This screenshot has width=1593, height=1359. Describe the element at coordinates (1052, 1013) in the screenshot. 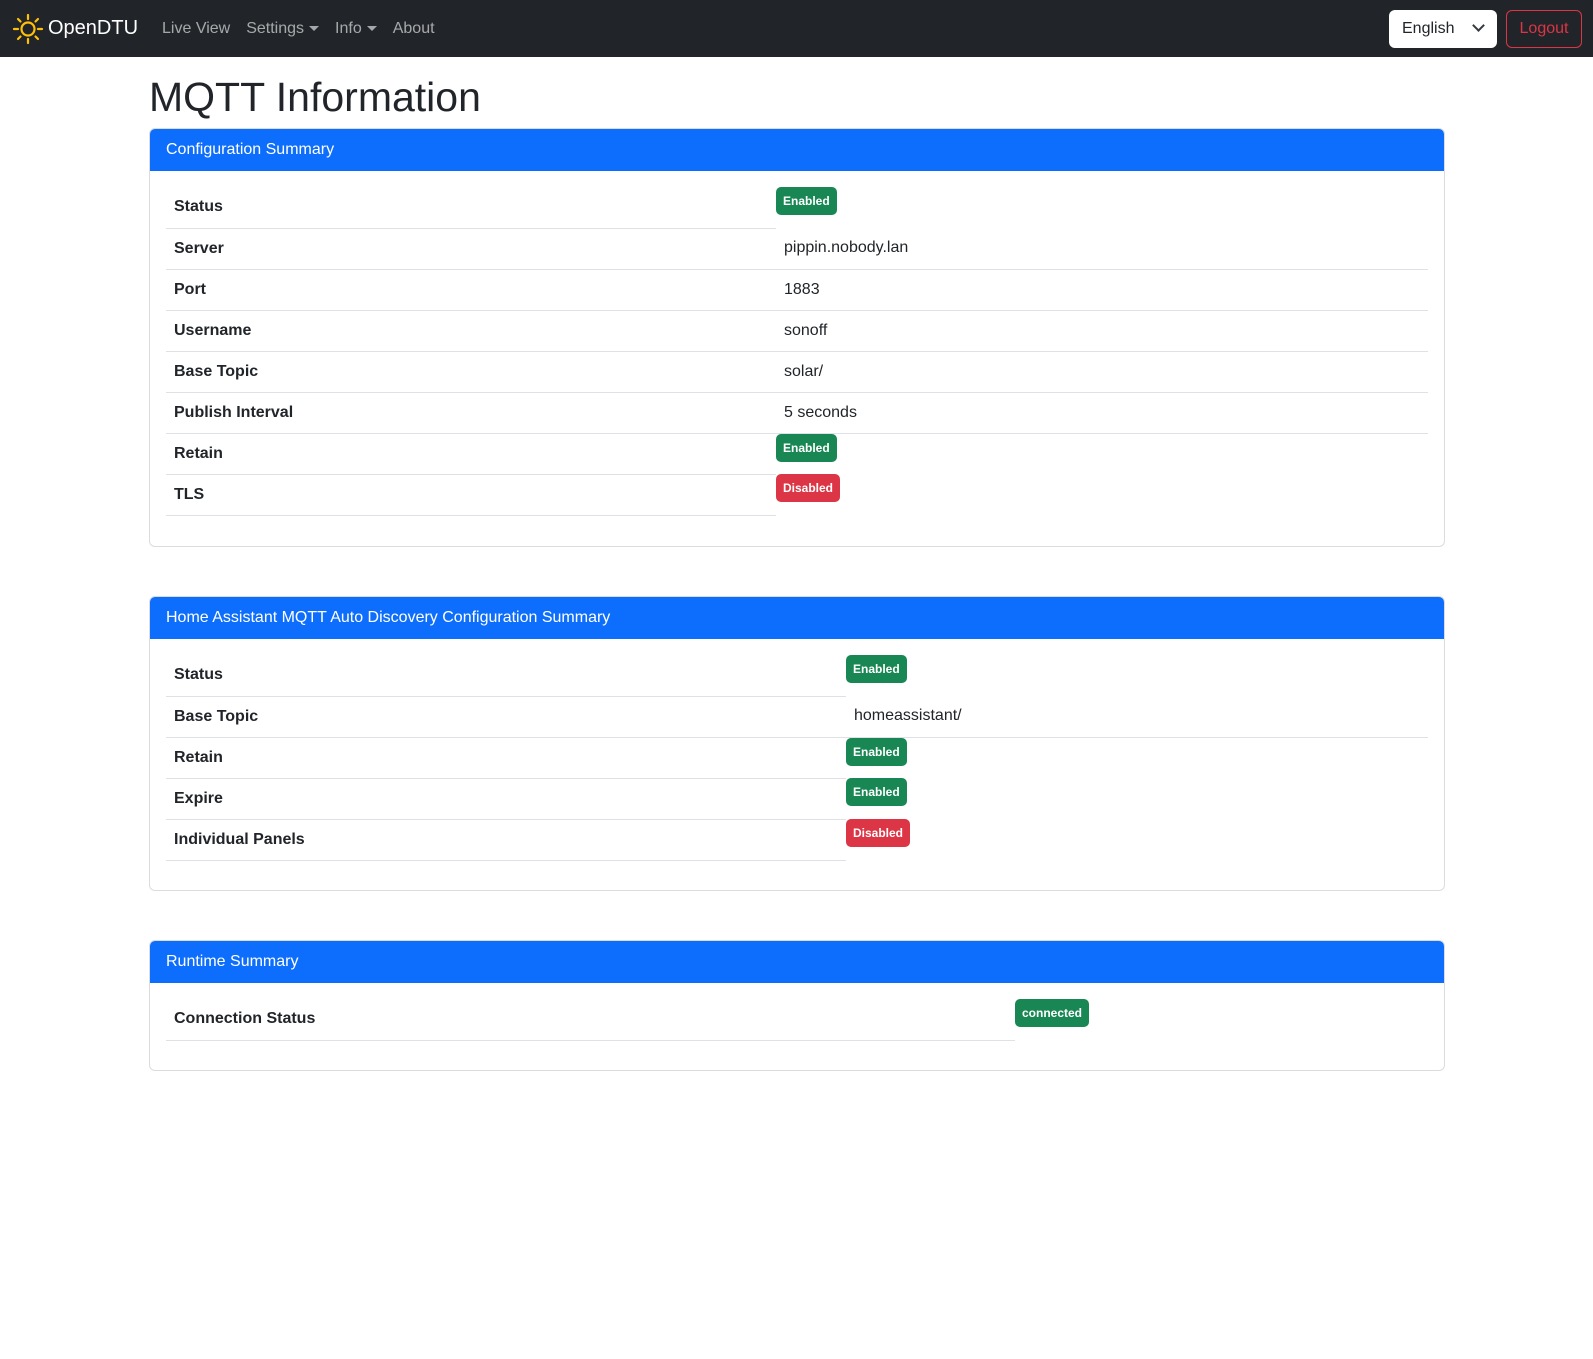

I see `status-badge: connected` at that location.